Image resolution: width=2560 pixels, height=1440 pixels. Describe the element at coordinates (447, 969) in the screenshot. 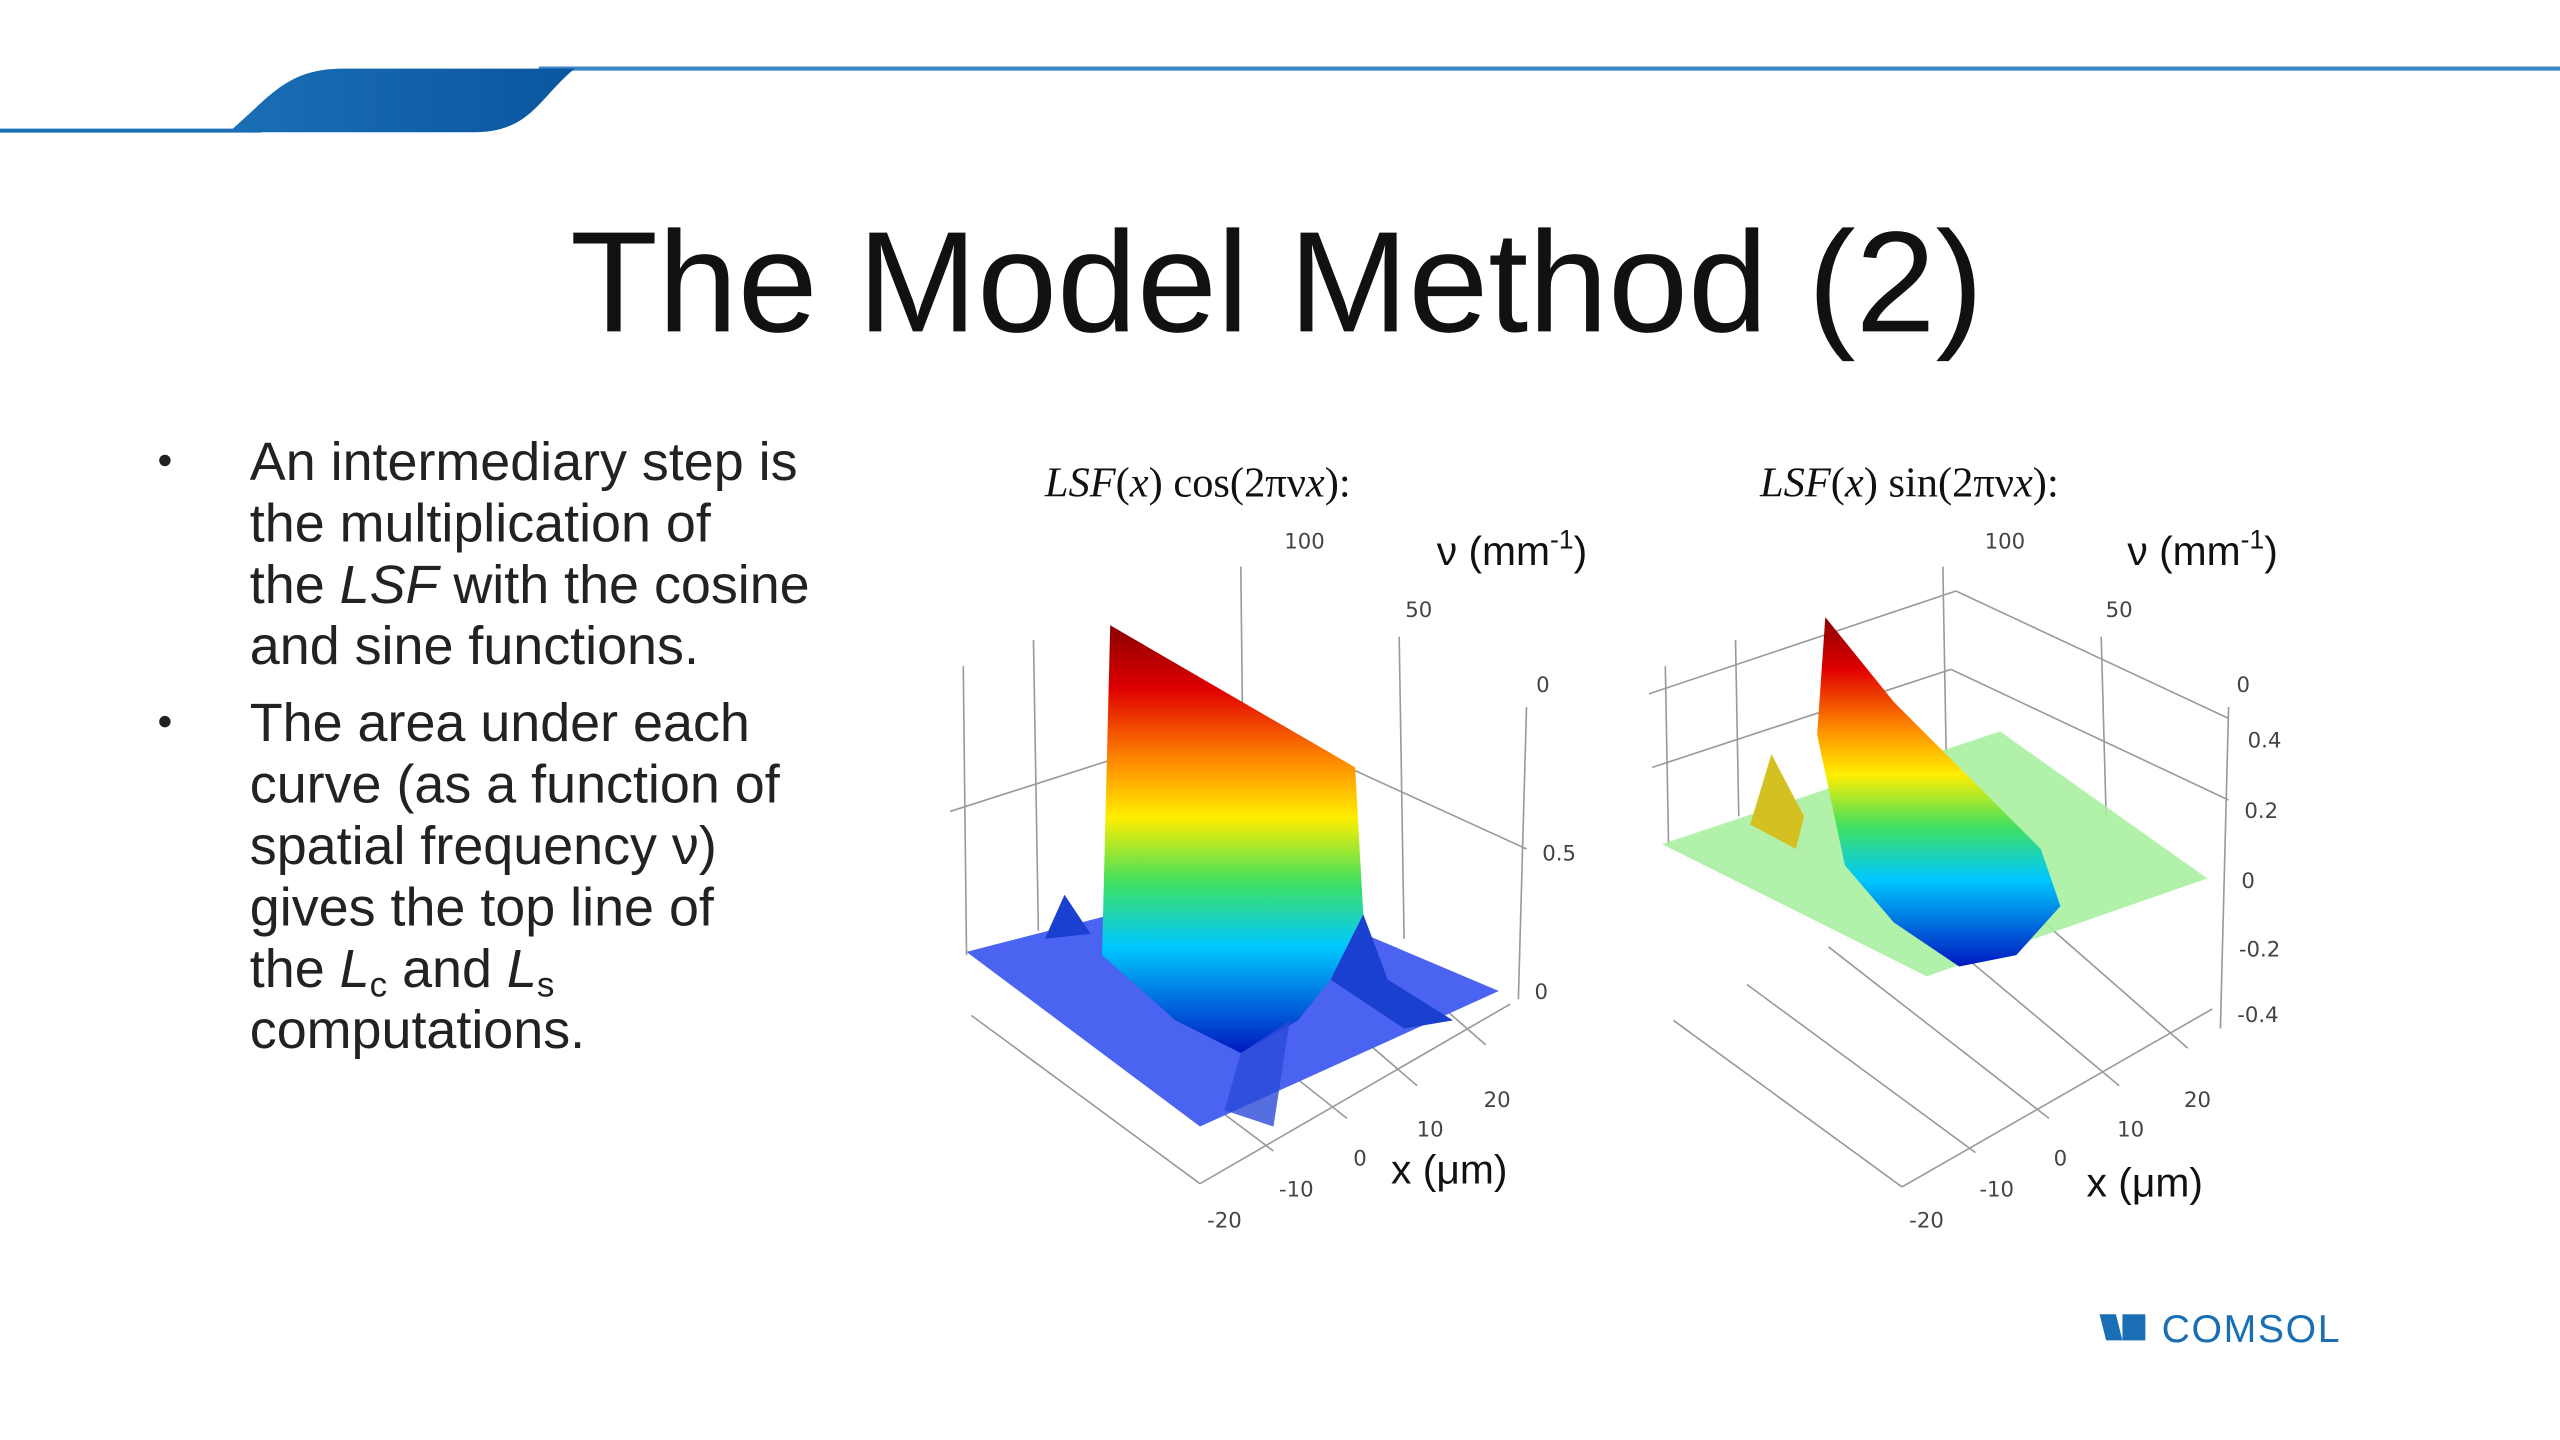

I see `text-run: and` at that location.